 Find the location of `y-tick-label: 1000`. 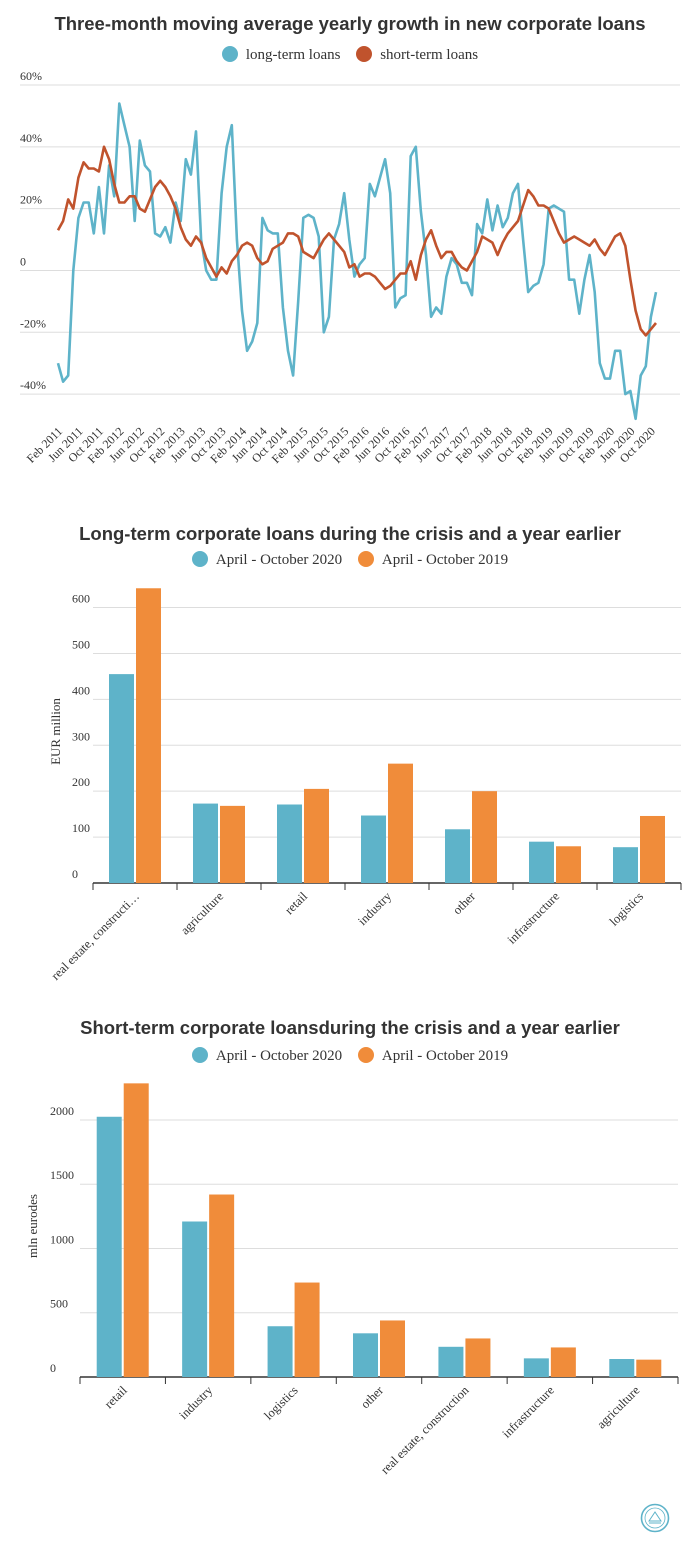

y-tick-label: 1000 is located at coordinates (62, 1239).